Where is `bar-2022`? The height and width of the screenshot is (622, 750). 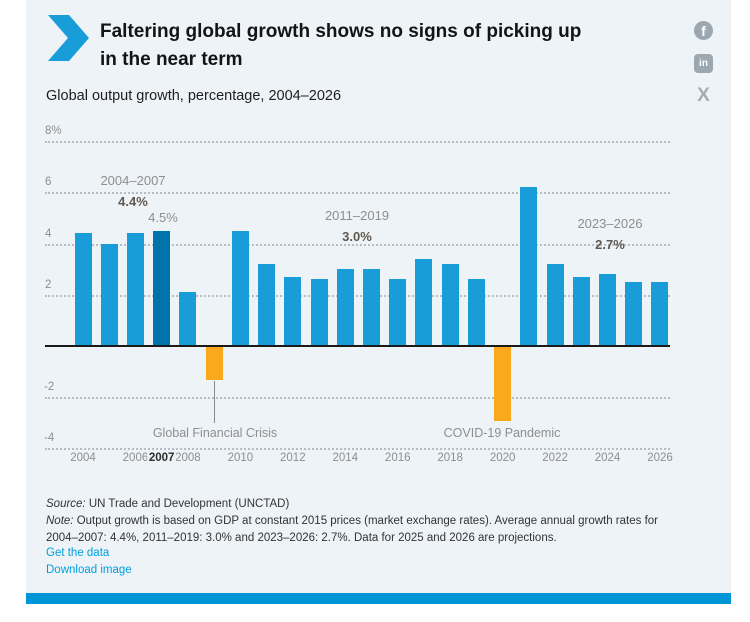
bar-2022 is located at coordinates (555, 305).